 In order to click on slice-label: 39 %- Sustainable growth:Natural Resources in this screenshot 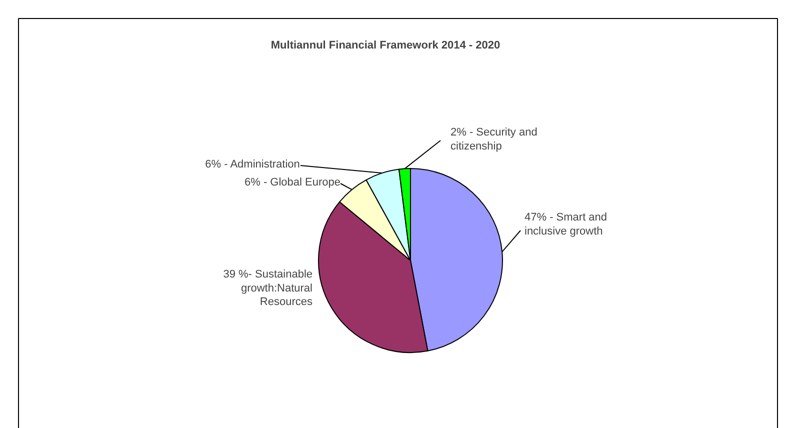, I will do `click(268, 288)`.